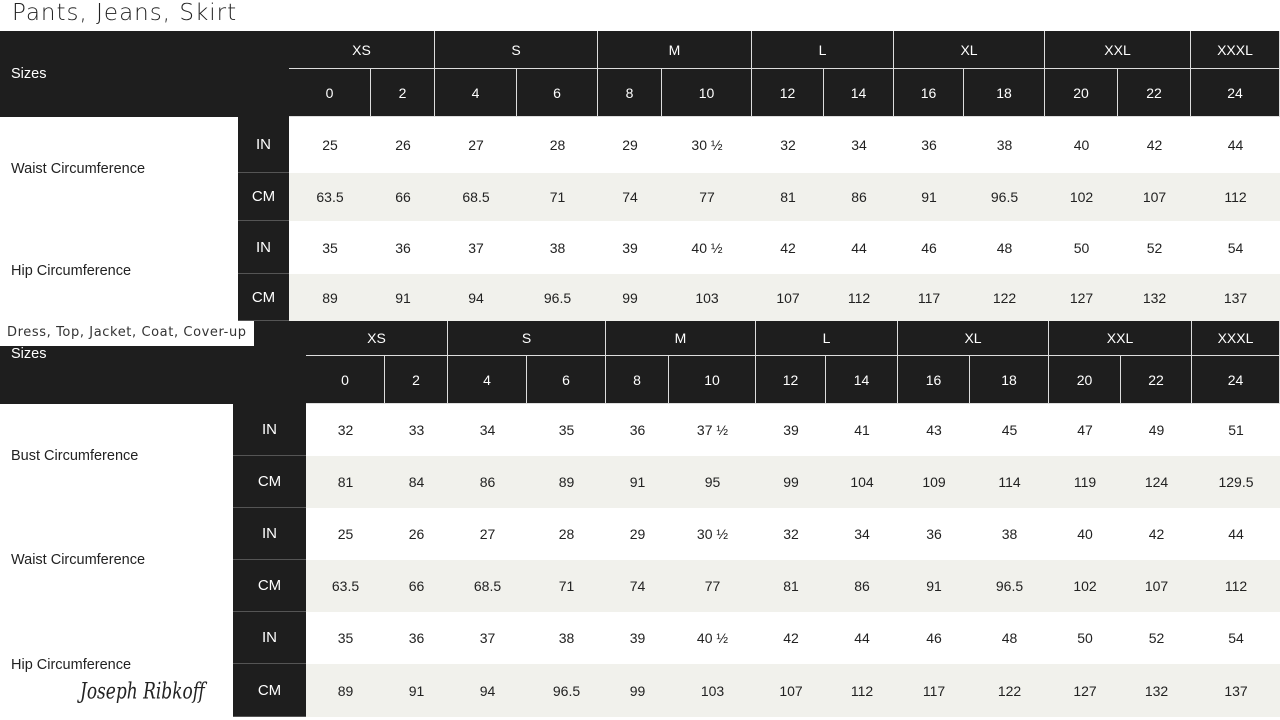 The height and width of the screenshot is (720, 1280). I want to click on size-value-cell: 39, so click(630, 247).